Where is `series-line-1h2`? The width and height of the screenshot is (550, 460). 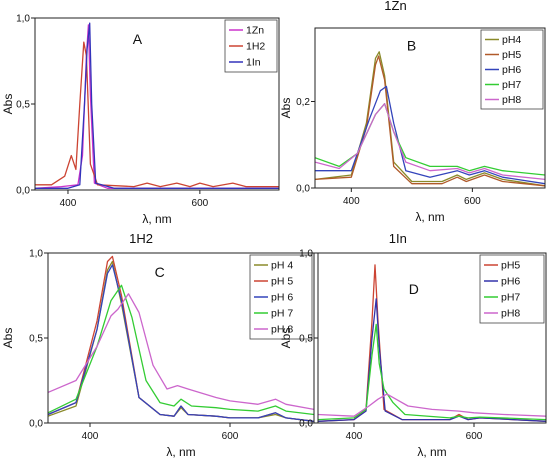 series-line-1h2 is located at coordinates (157, 114).